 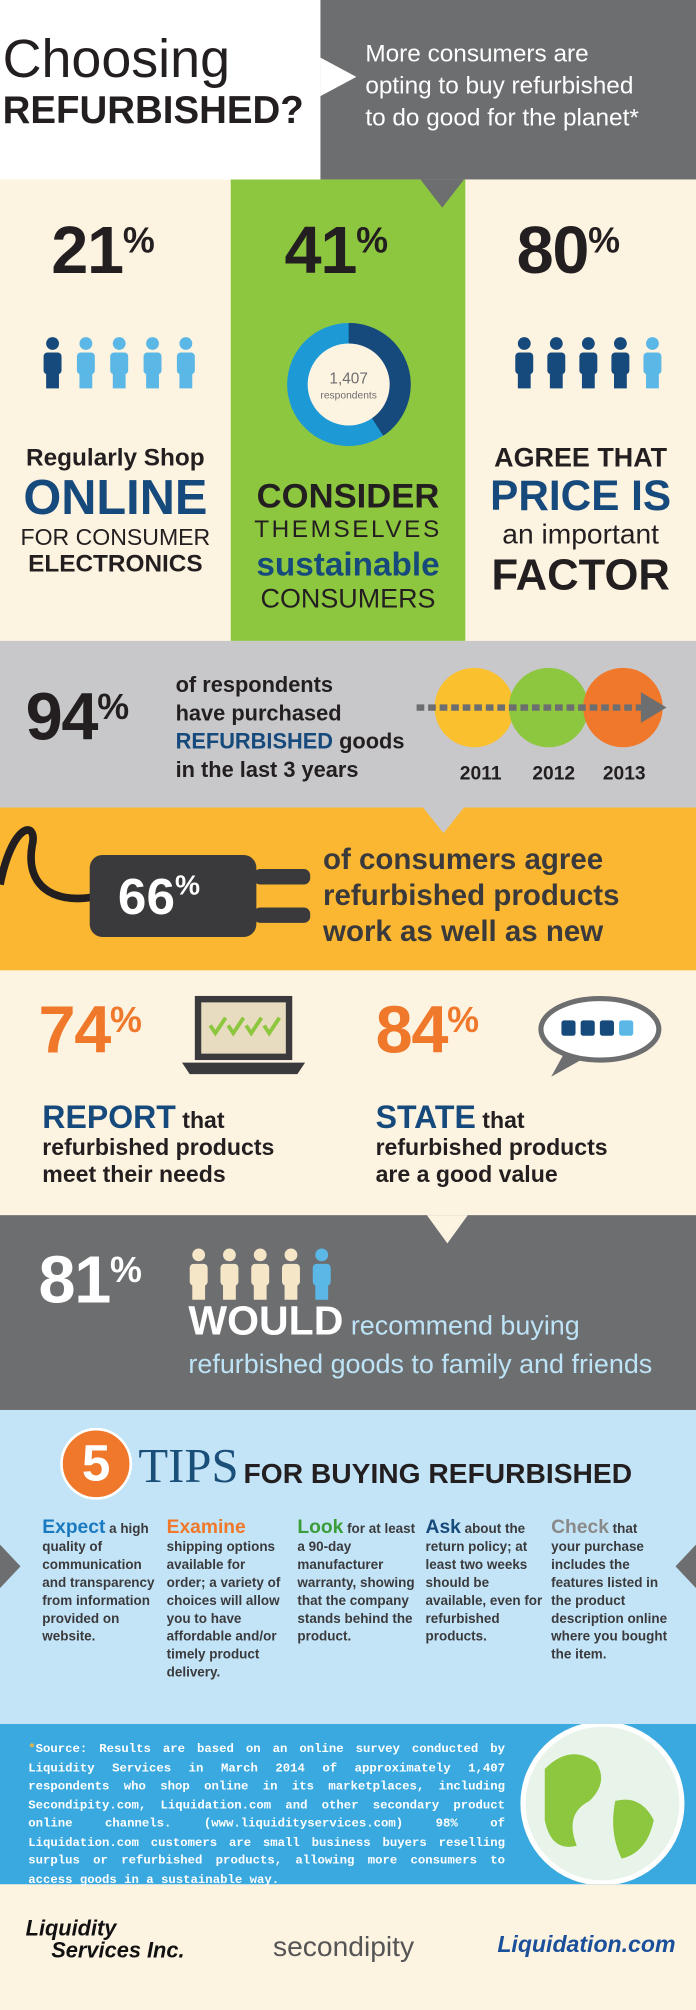 What do you see at coordinates (466, 1174) in the screenshot?
I see `text-line: are a good value` at bounding box center [466, 1174].